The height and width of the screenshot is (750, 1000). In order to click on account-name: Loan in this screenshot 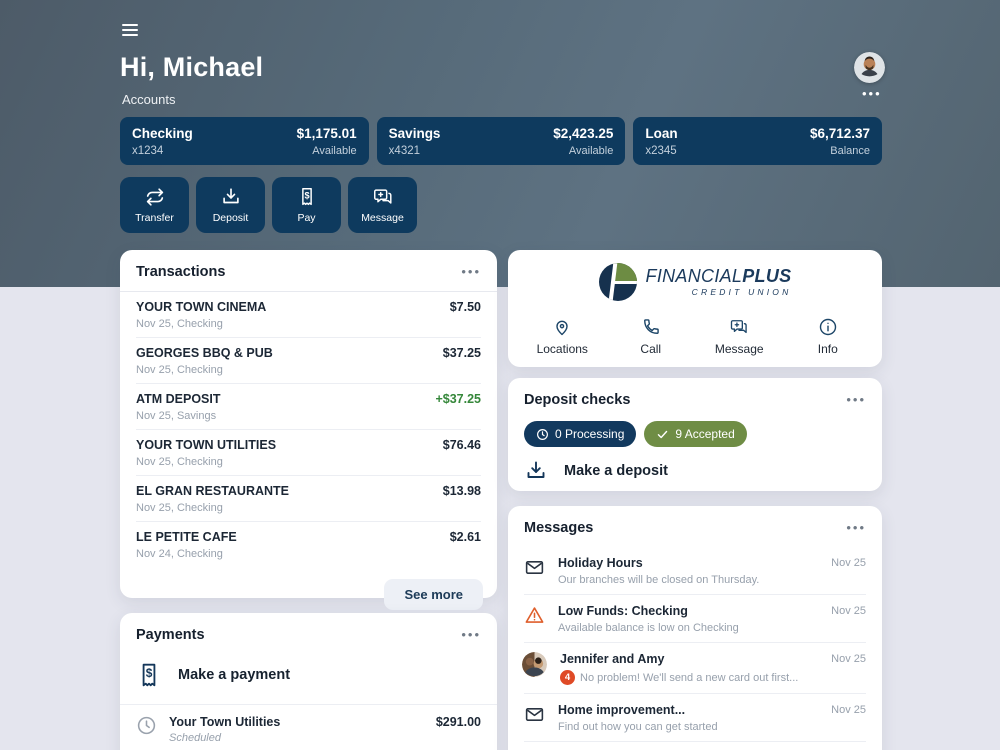, I will do `click(661, 133)`.